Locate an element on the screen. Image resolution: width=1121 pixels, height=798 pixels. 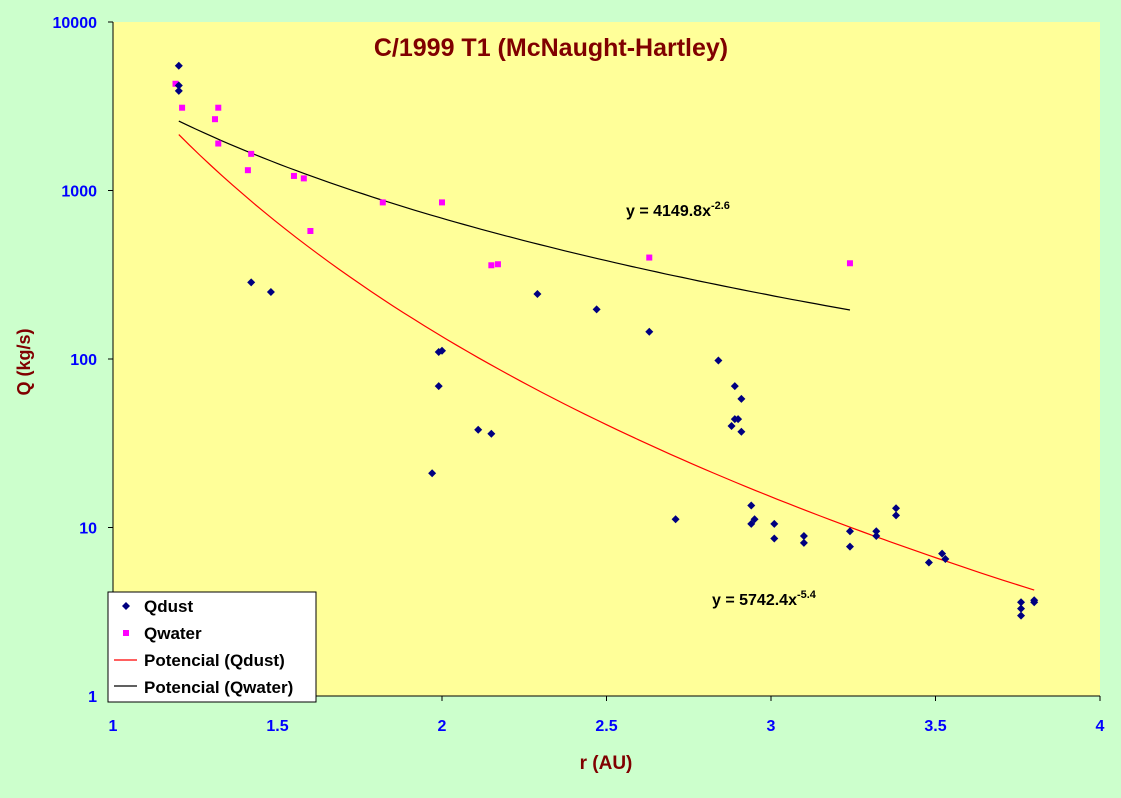
x-tick-label: 2.5 is located at coordinates (606, 726).